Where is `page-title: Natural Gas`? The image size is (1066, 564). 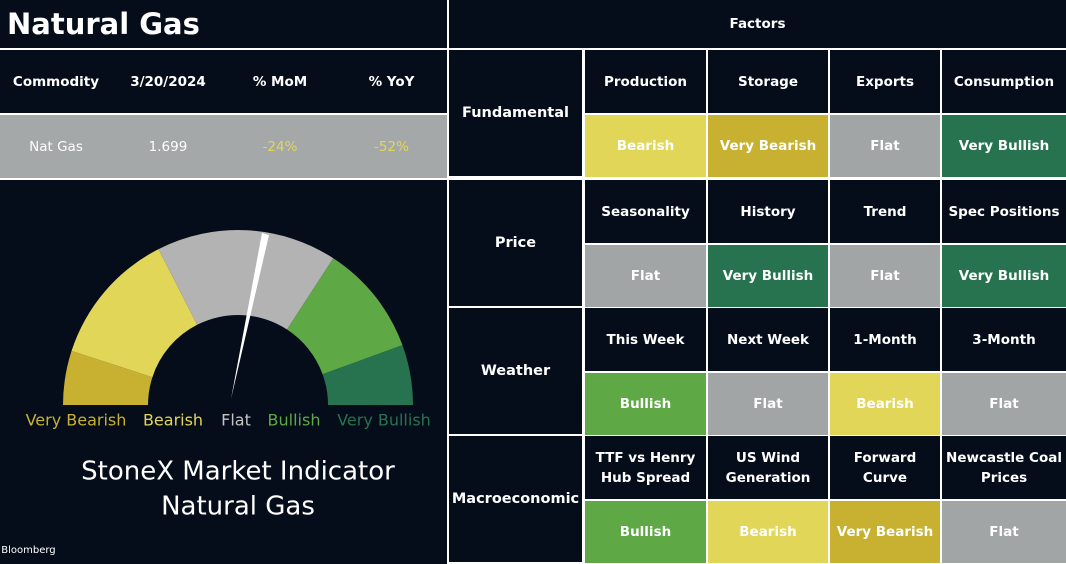 page-title: Natural Gas is located at coordinates (223, 24).